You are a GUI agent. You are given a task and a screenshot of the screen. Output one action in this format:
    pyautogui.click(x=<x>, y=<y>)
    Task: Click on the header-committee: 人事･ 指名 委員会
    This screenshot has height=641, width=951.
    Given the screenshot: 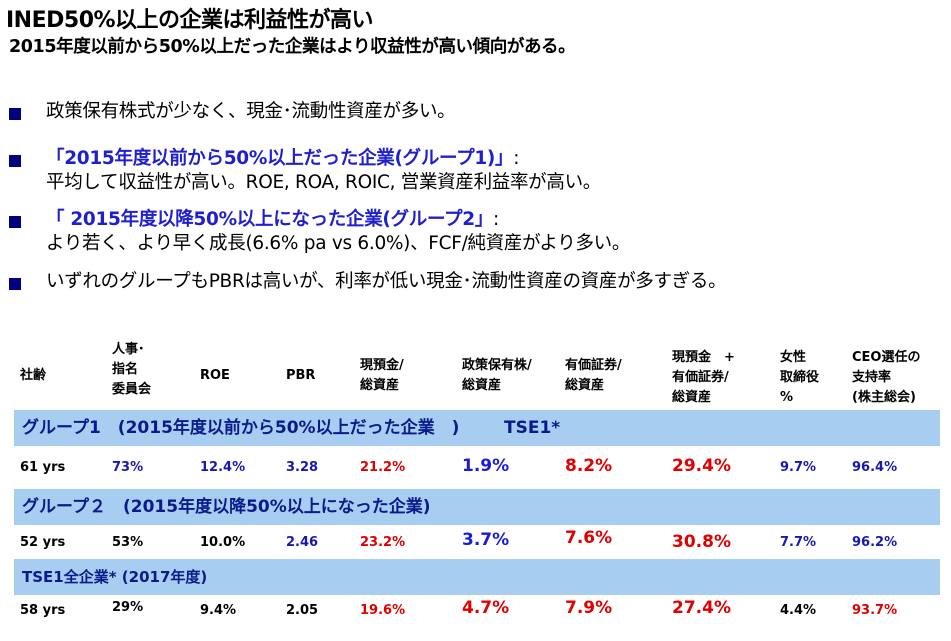 What is the action you would take?
    pyautogui.click(x=131, y=370)
    